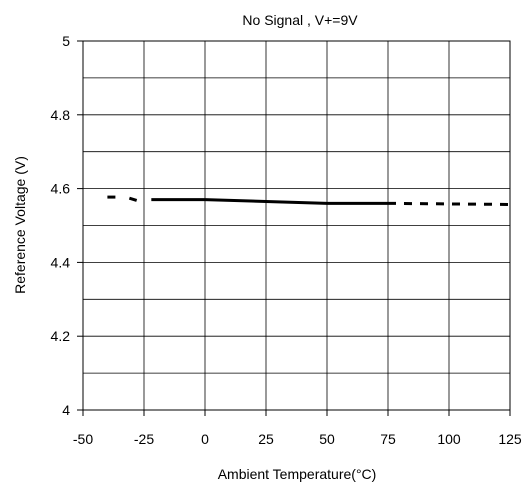 This screenshot has width=528, height=486. I want to click on series, so click(309, 200).